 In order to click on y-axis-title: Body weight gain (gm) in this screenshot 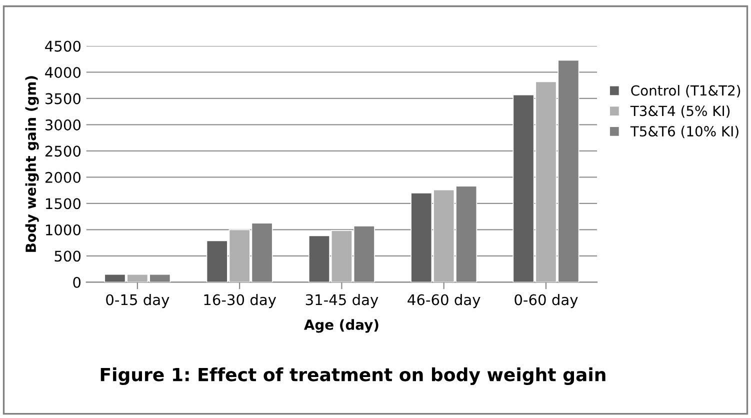, I will do `click(32, 164)`.